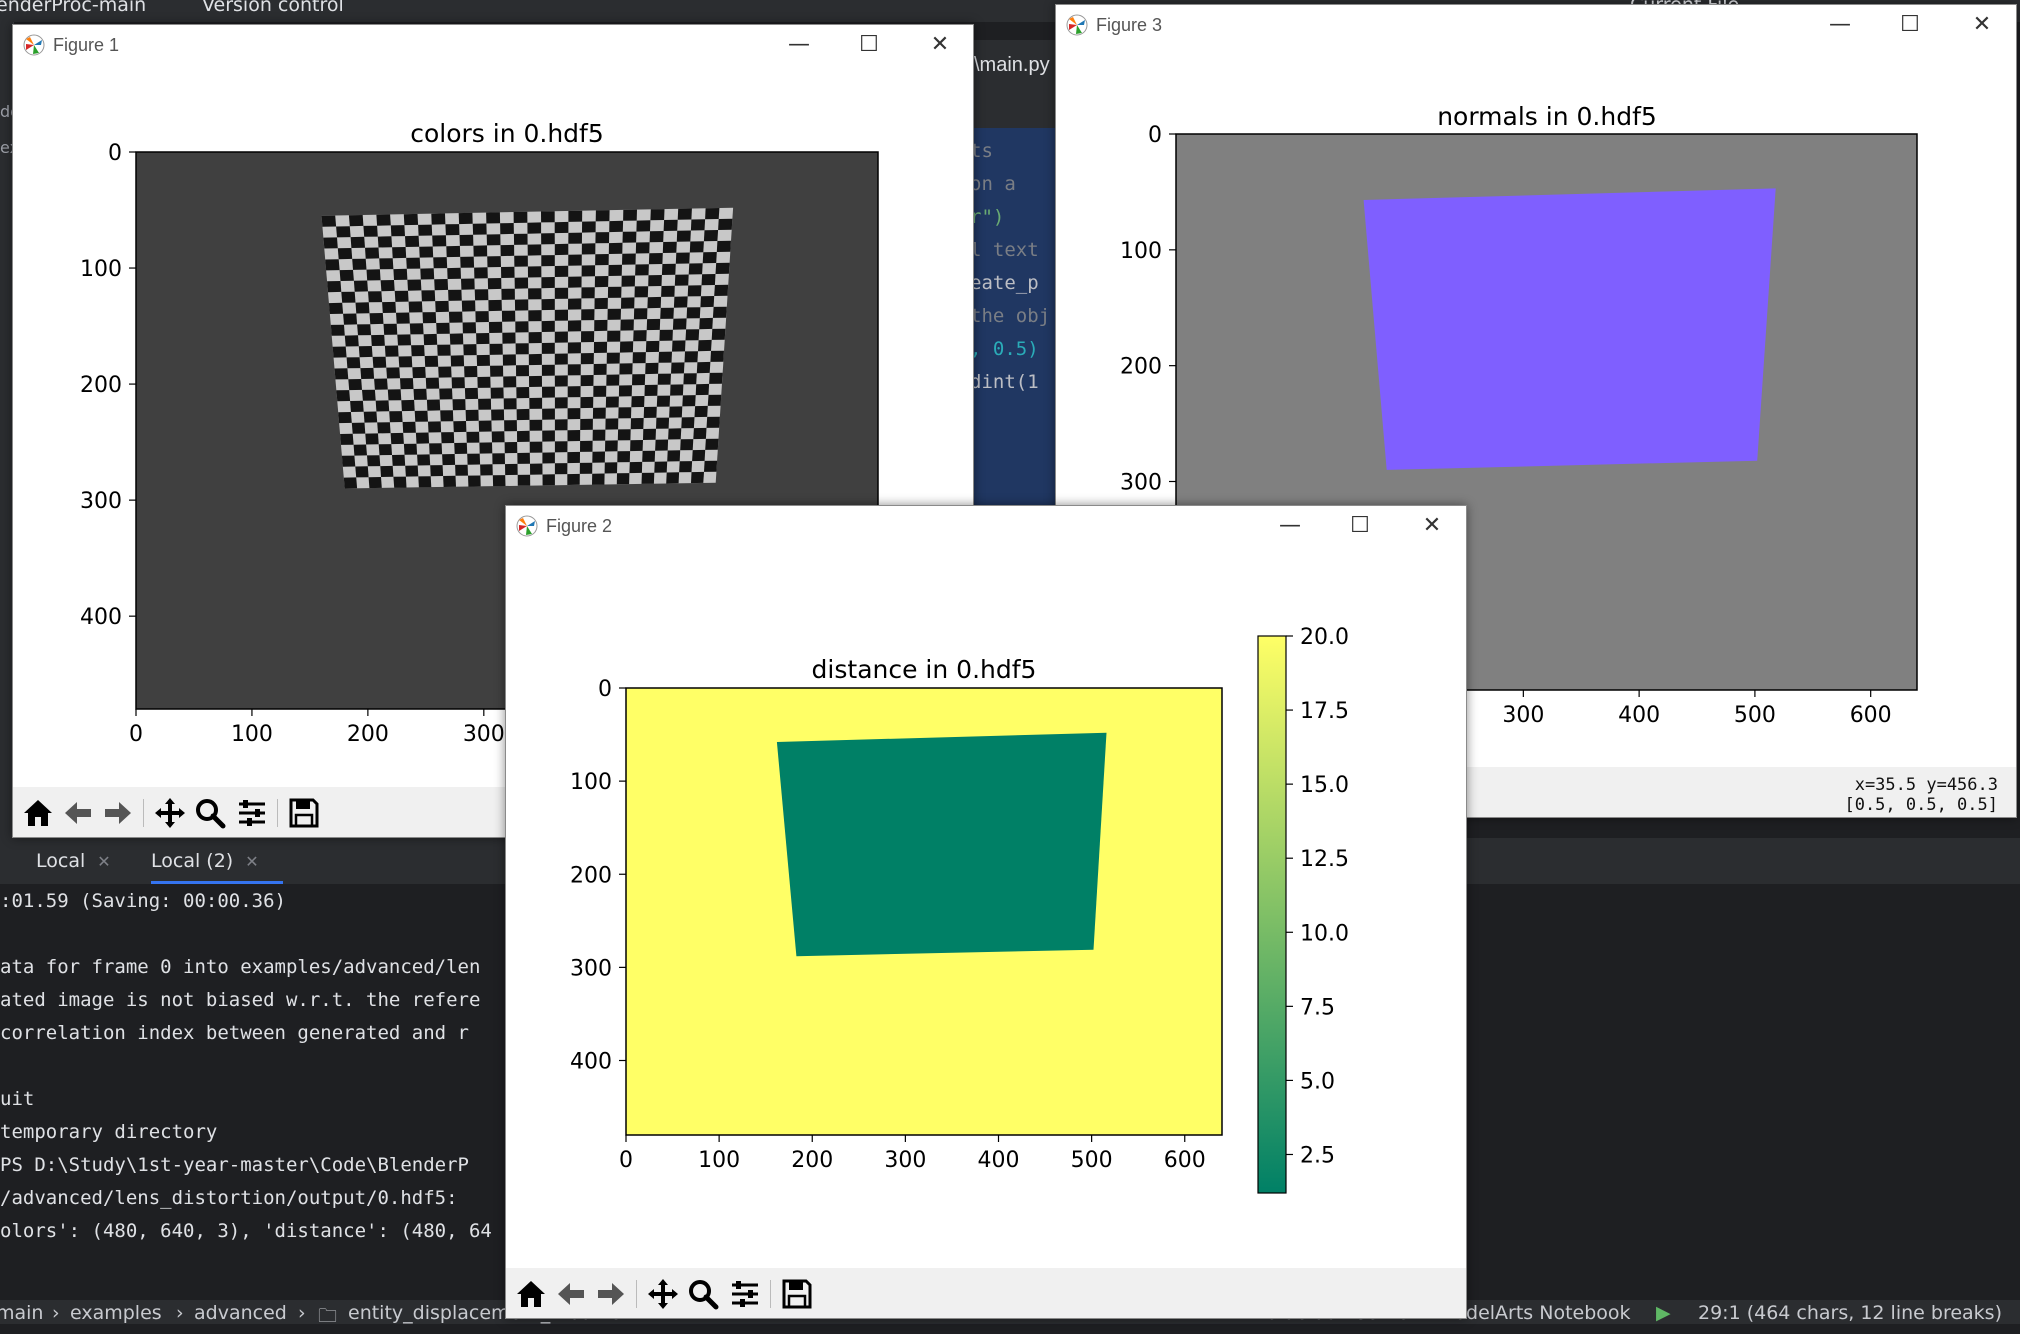 The image size is (2020, 1334). Describe the element at coordinates (240, 1313) in the screenshot. I see `breadcrumb-item: advanced` at that location.